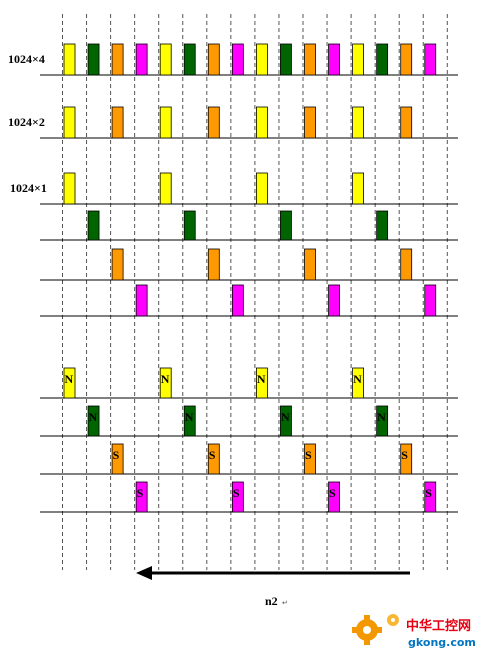  Describe the element at coordinates (234, 188) in the screenshot. I see `pulse-row: 1024×1` at that location.